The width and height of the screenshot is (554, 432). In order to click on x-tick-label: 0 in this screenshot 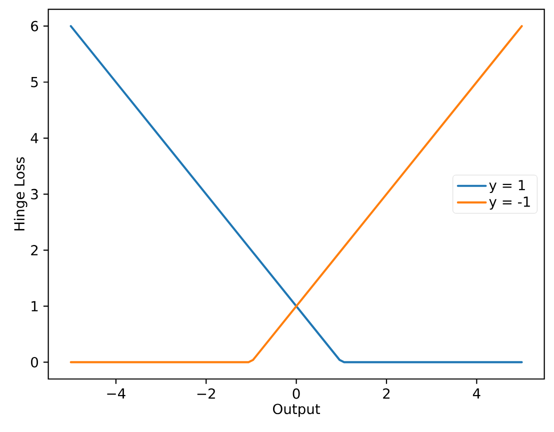, I will do `click(296, 393)`.